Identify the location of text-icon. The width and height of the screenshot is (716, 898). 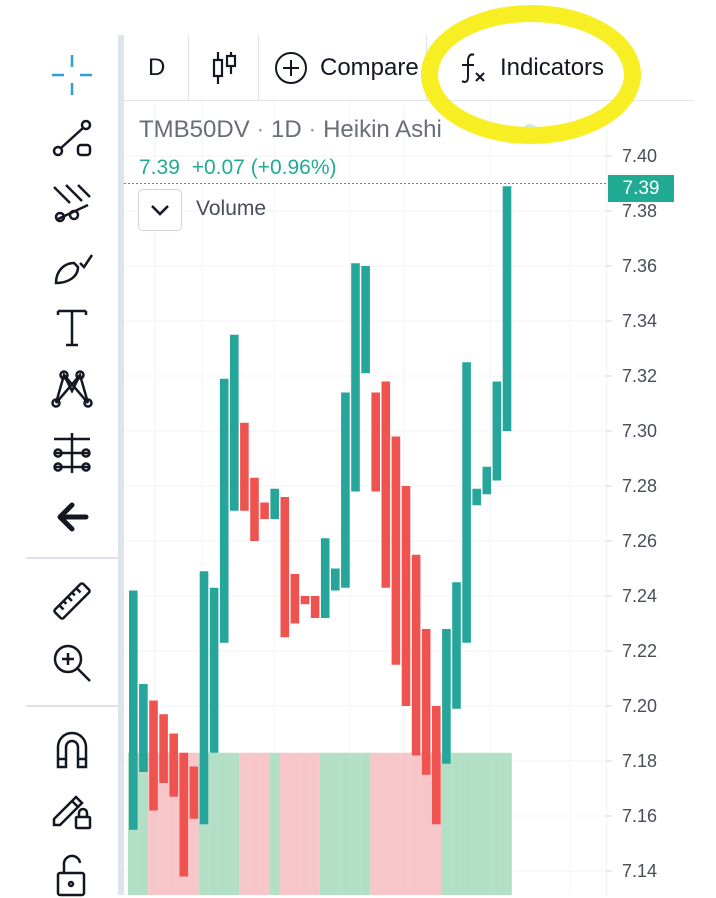
(72, 327).